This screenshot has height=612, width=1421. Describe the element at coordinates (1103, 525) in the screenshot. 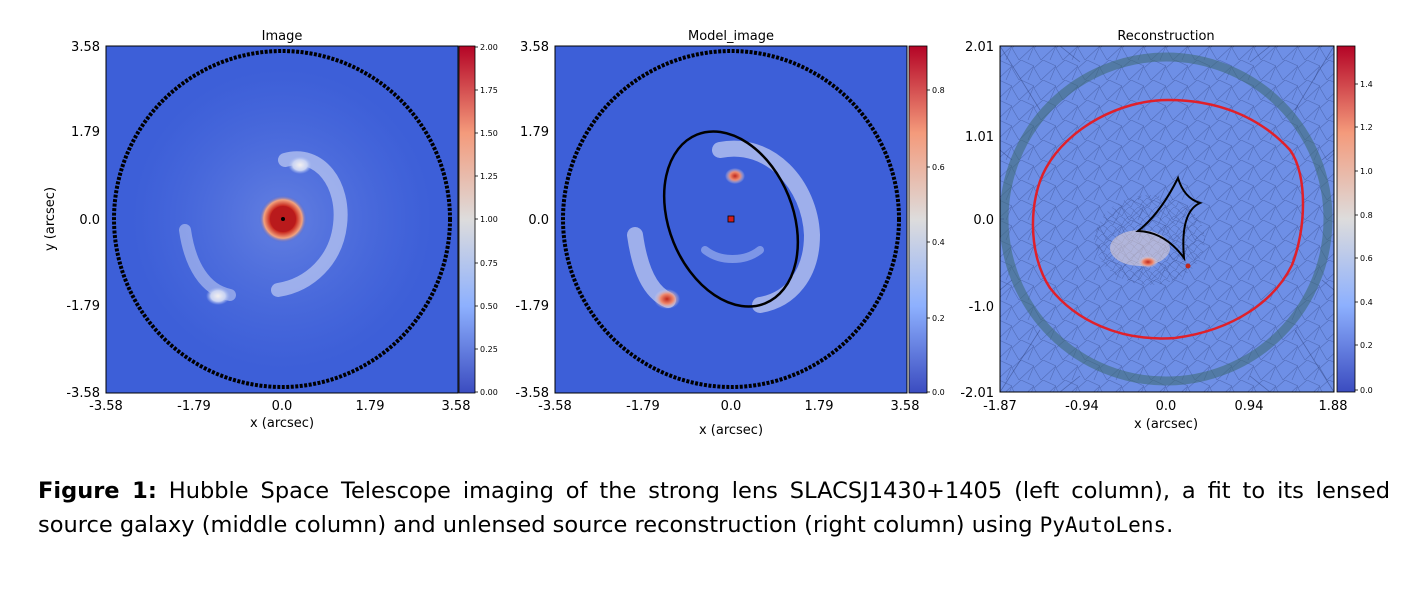

I see `caption-code: PyAutoLens` at that location.